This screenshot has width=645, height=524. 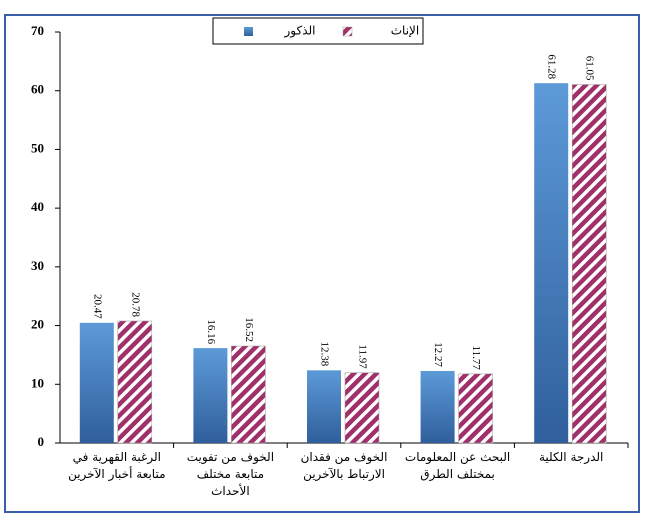 What do you see at coordinates (438, 354) in the screenshot?
I see `data-label: 12.27` at bounding box center [438, 354].